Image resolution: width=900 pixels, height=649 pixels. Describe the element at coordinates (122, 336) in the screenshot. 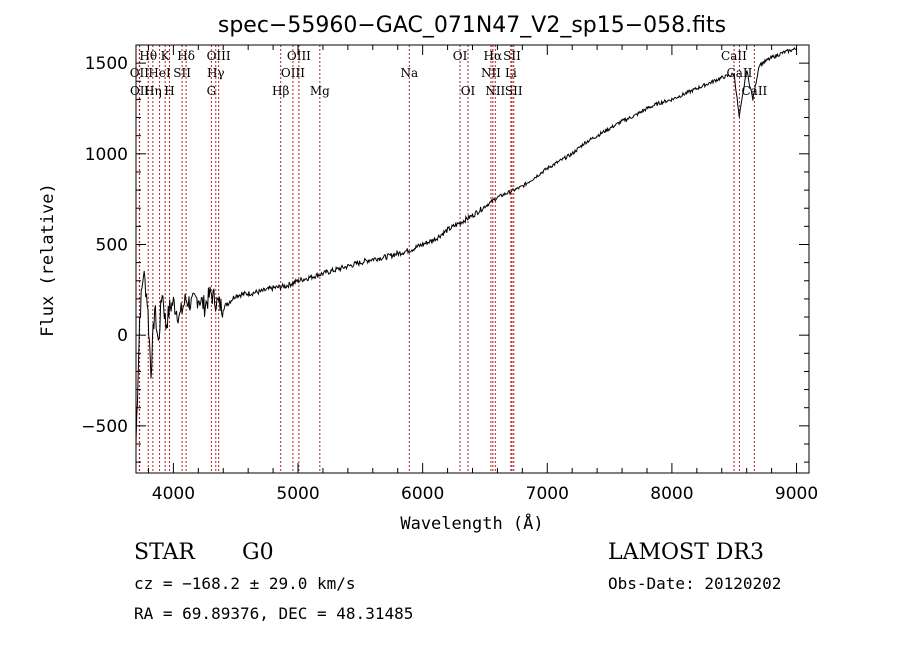

I see `y-tick-label-1: 0` at that location.